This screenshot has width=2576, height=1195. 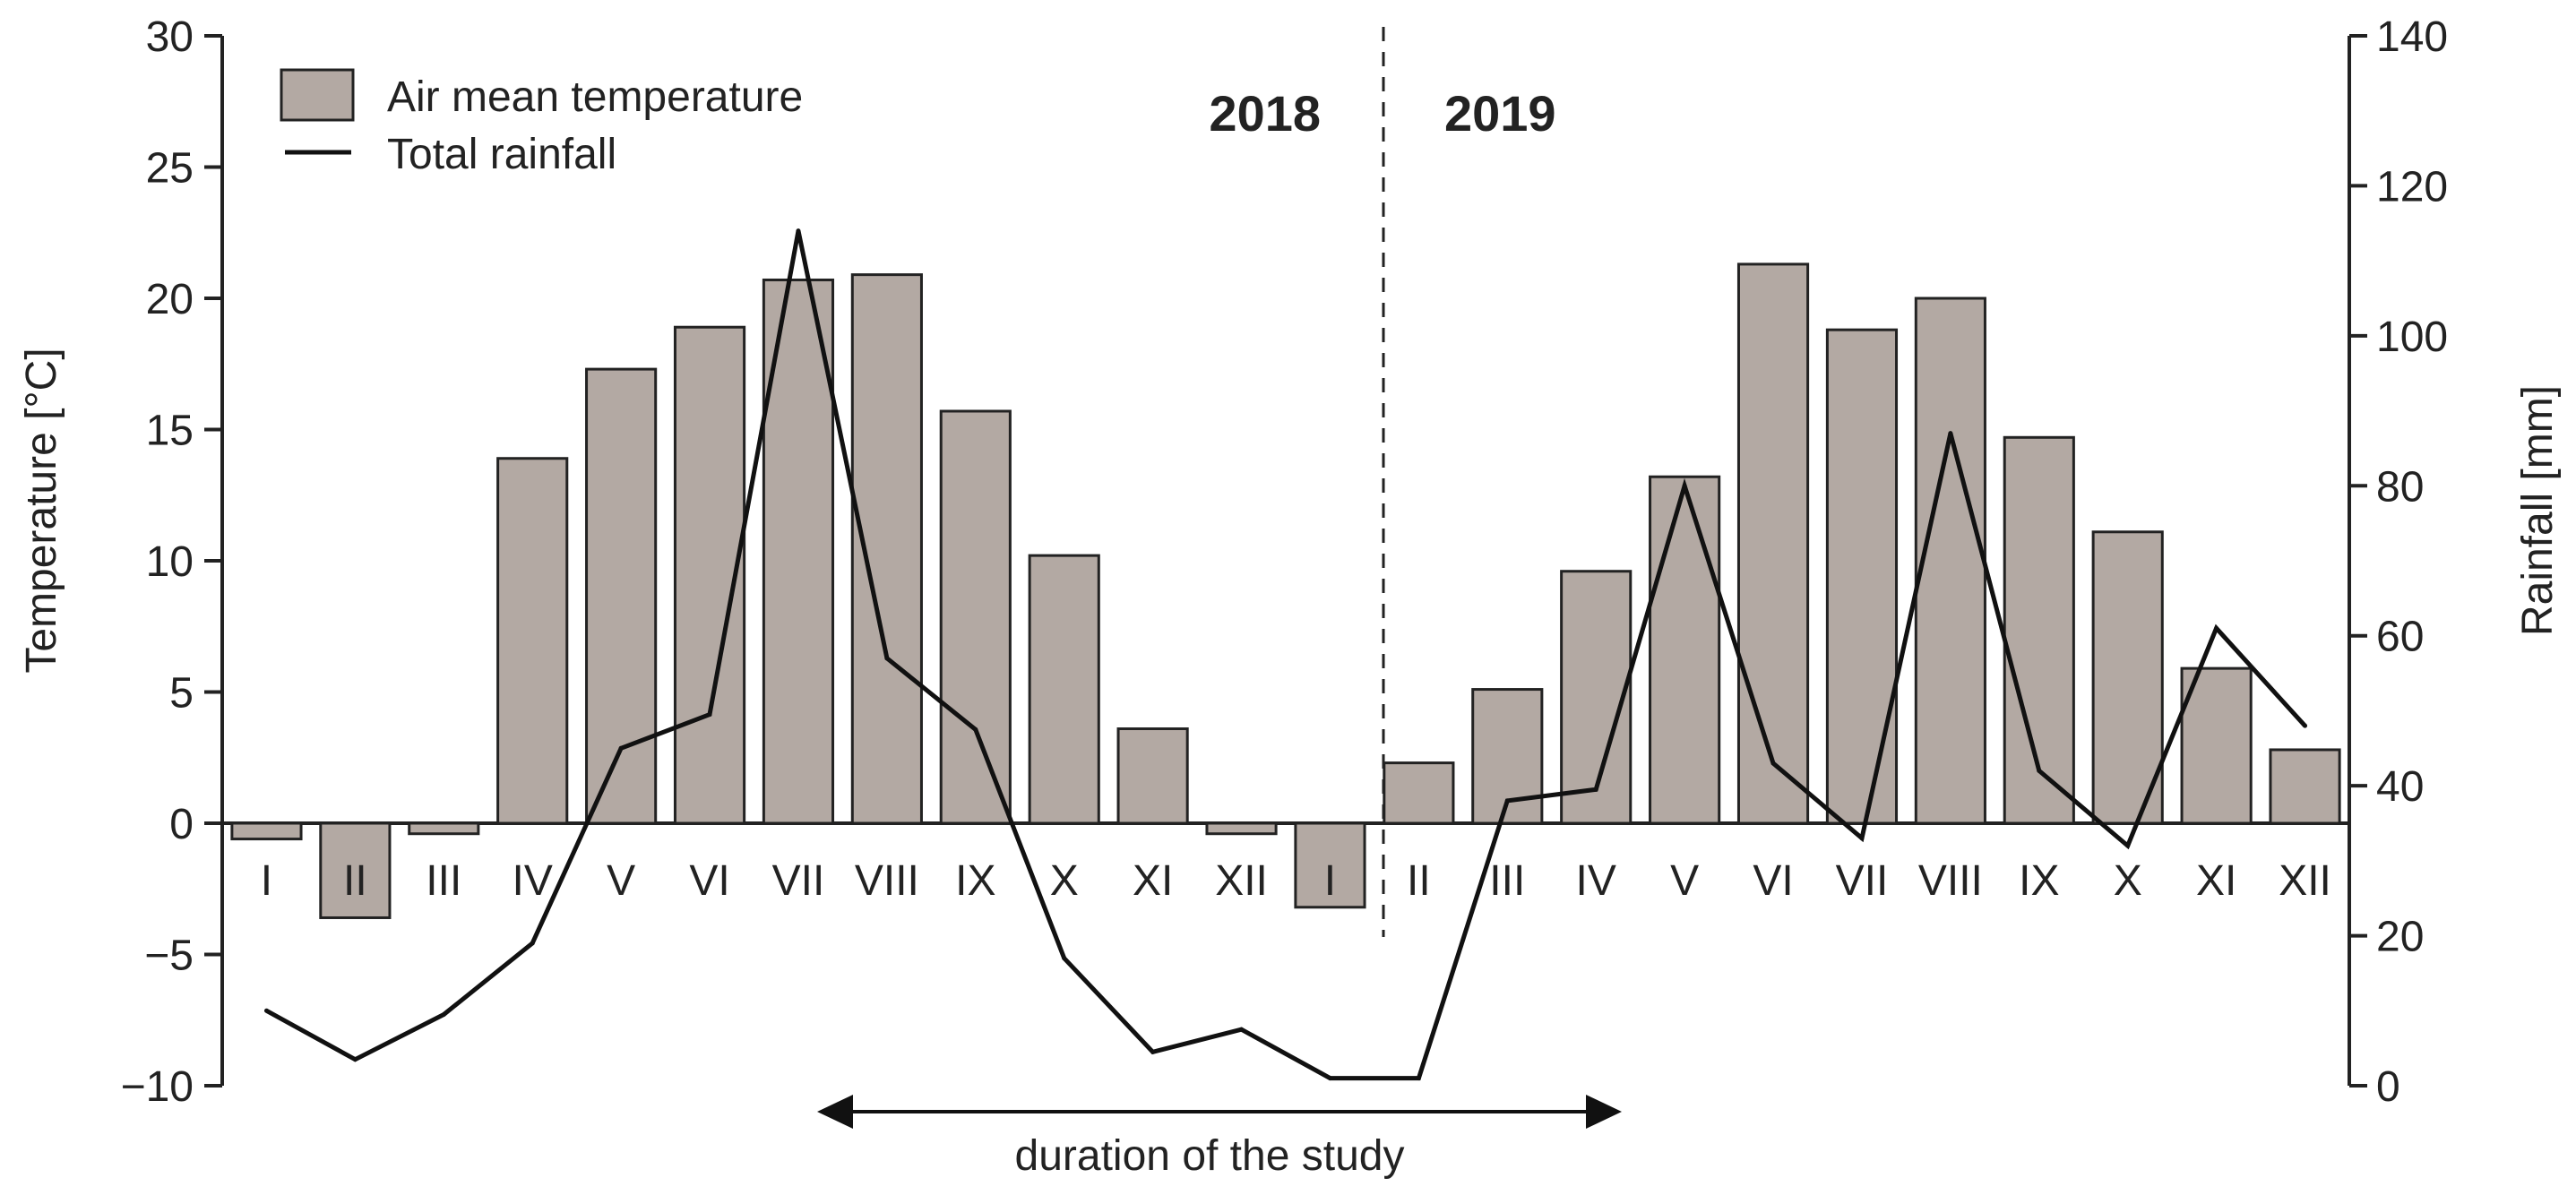 What do you see at coordinates (501, 154) in the screenshot?
I see `legend-label-rainfall: Total rainfall` at bounding box center [501, 154].